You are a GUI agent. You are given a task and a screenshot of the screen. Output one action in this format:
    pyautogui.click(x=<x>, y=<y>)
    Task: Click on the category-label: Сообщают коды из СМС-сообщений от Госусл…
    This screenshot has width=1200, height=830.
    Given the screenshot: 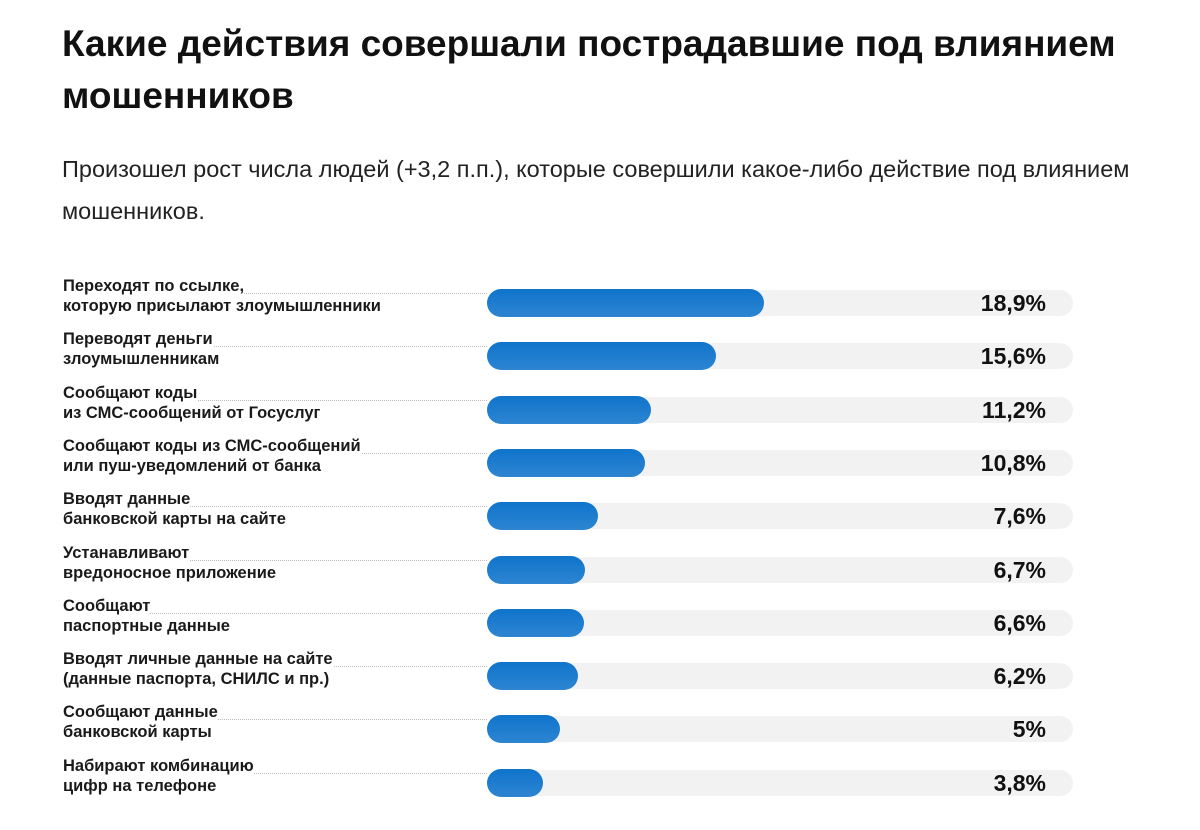 What is the action you would take?
    pyautogui.click(x=263, y=403)
    